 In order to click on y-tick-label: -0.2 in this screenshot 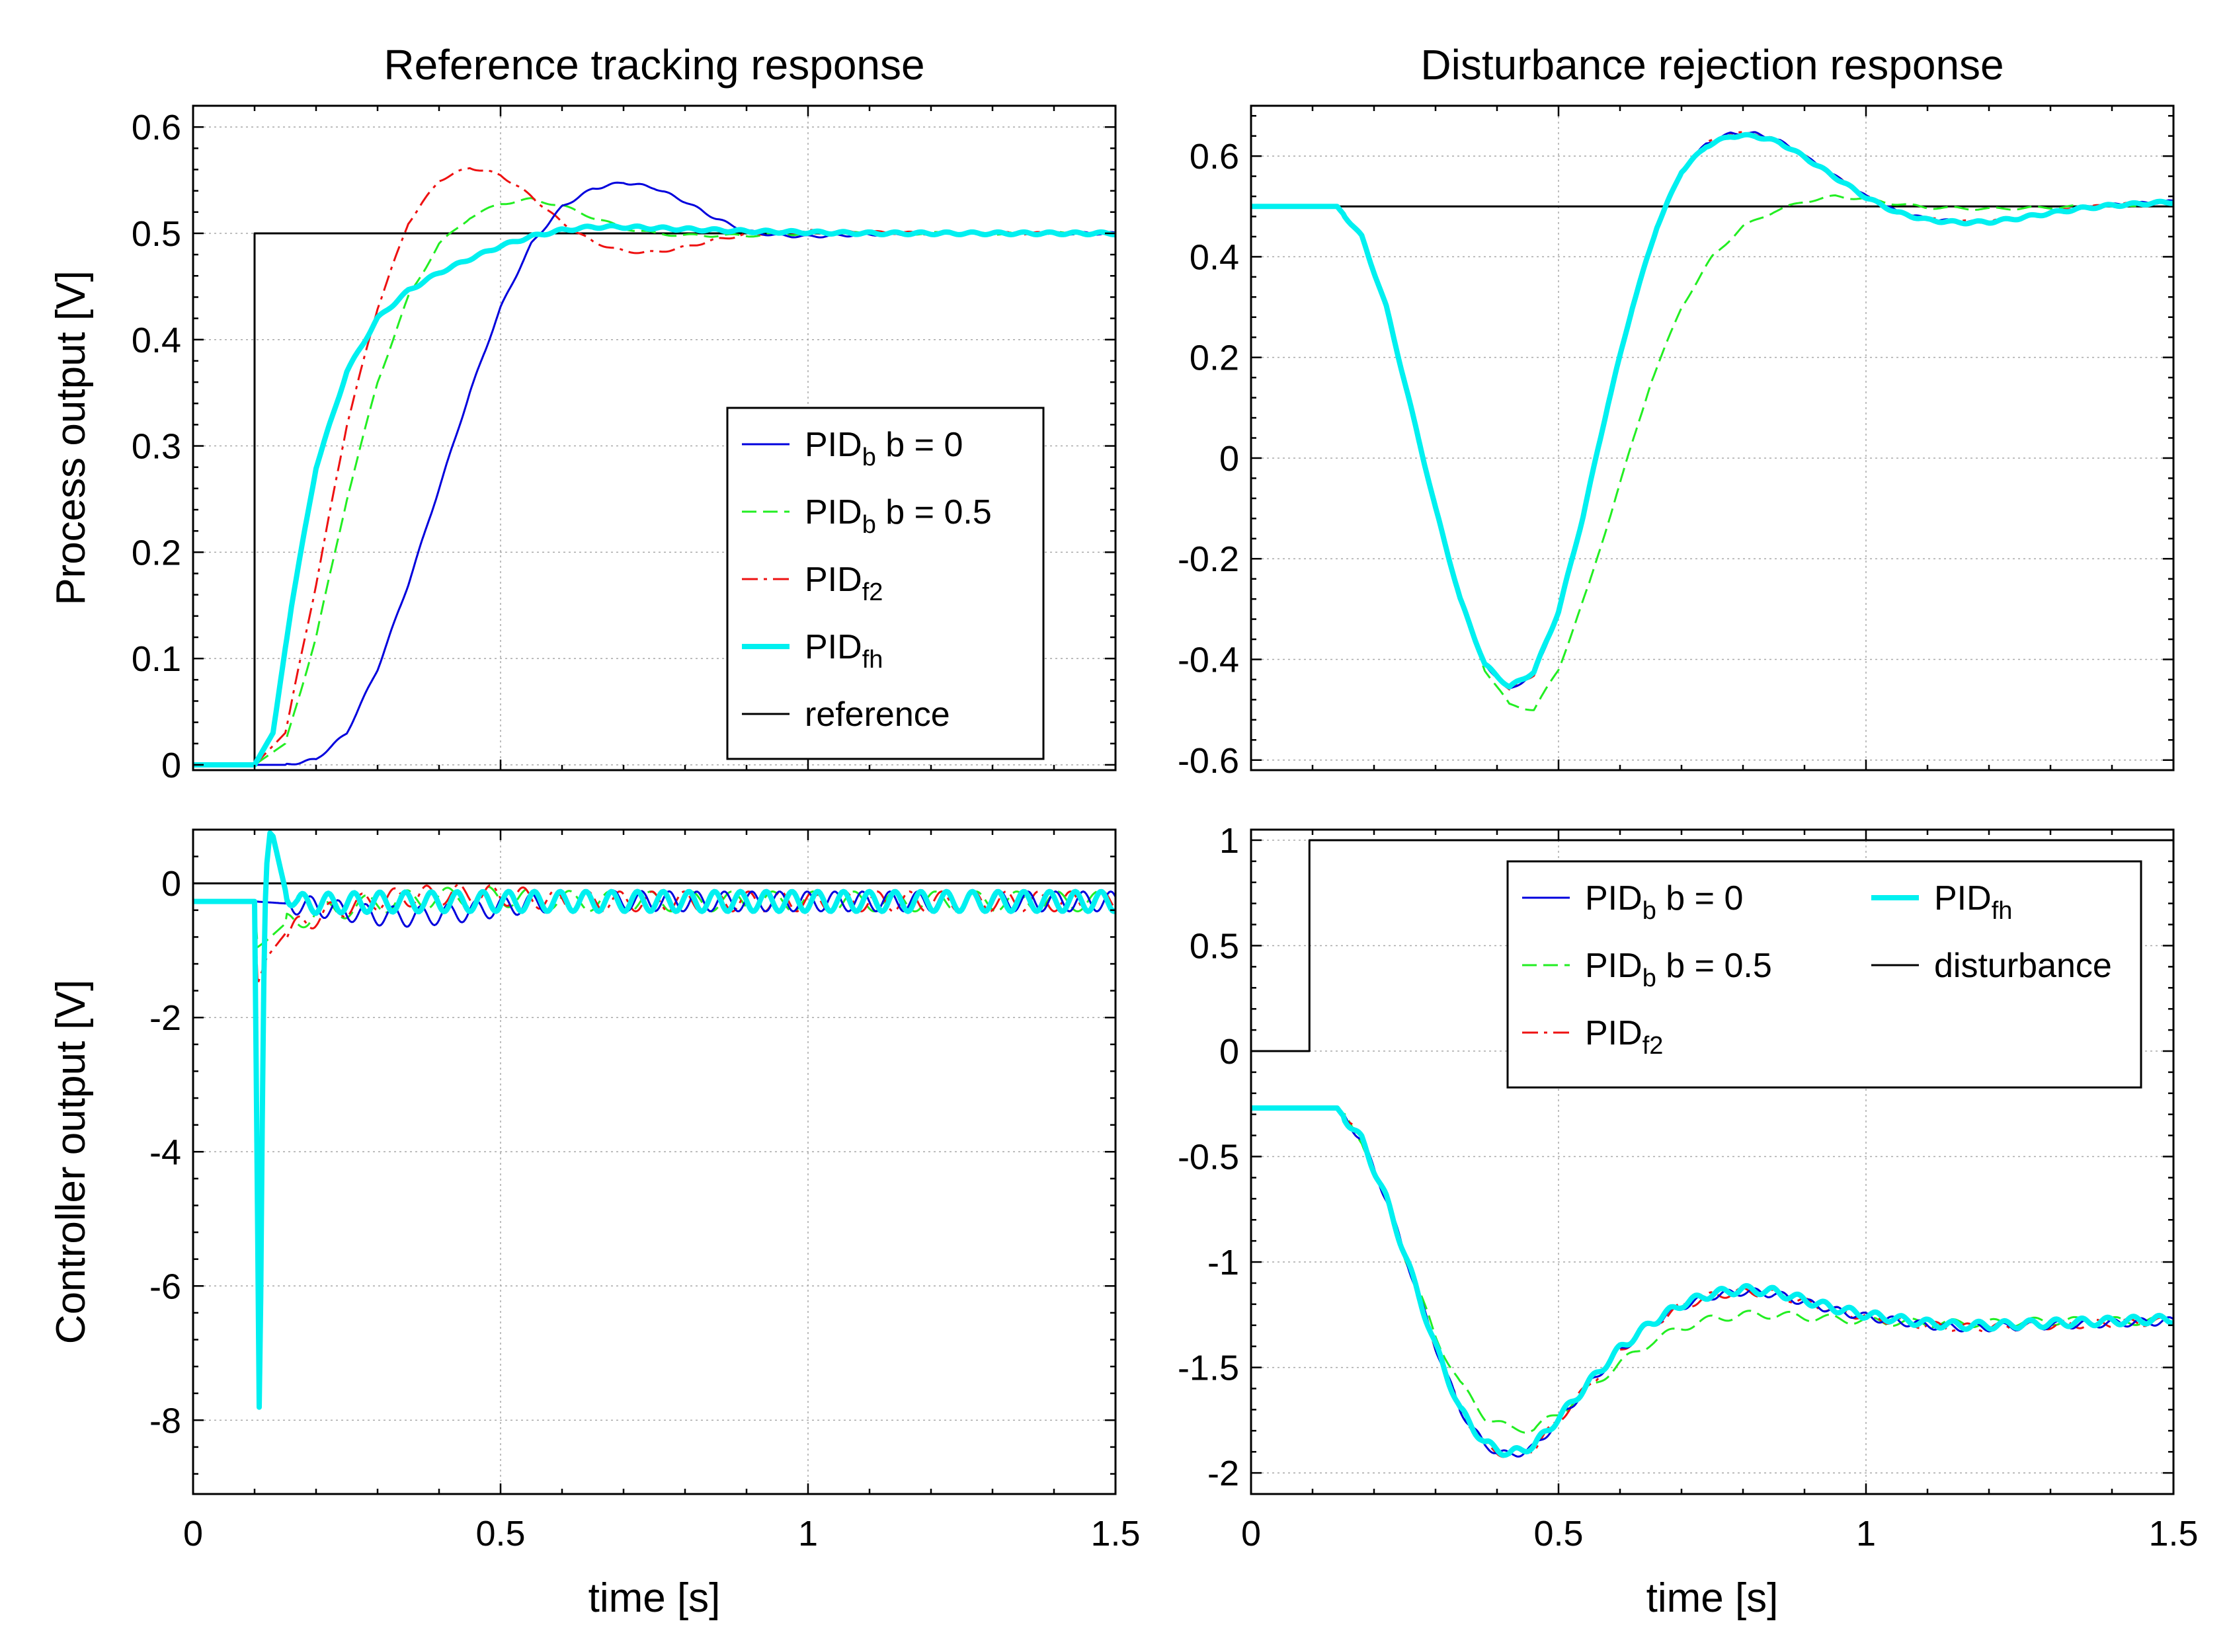, I will do `click(1208, 559)`.